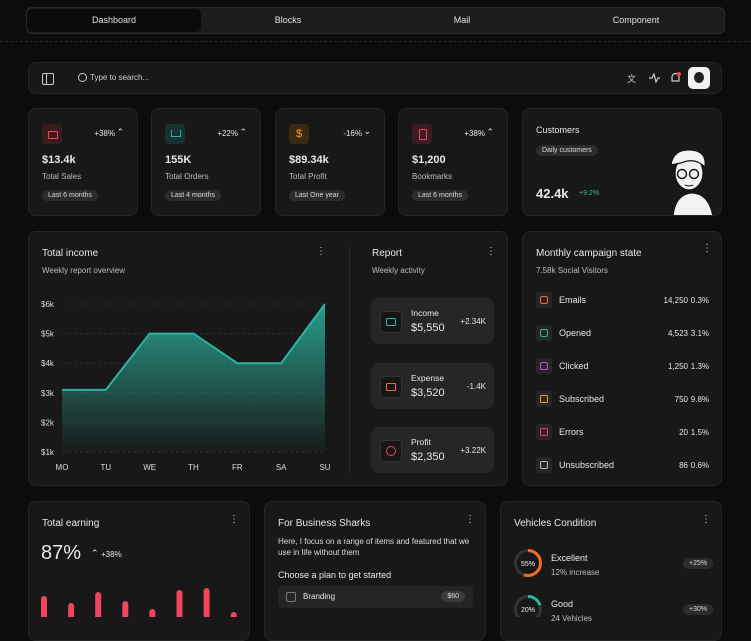  What do you see at coordinates (432, 450) in the screenshot?
I see `report-item: Profit $2,350 +3.22K` at bounding box center [432, 450].